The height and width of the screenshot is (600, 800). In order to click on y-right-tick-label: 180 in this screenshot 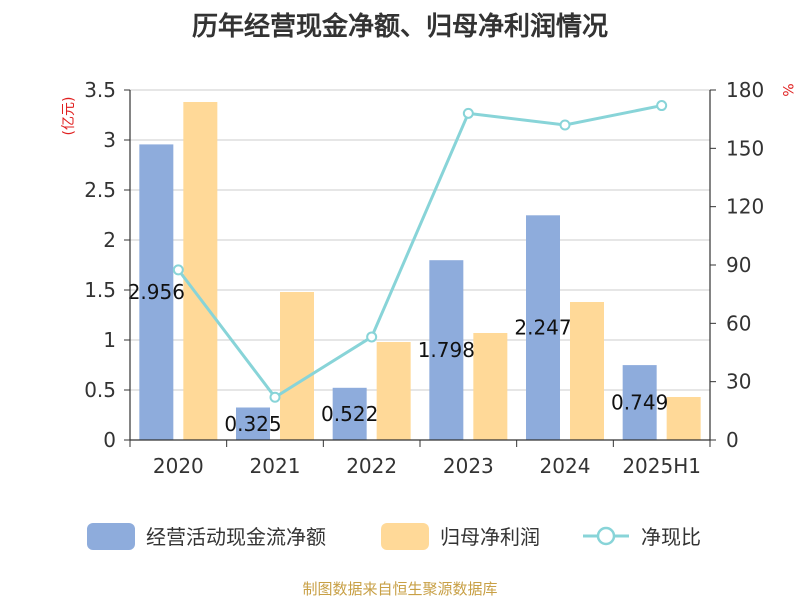, I will do `click(745, 90)`.